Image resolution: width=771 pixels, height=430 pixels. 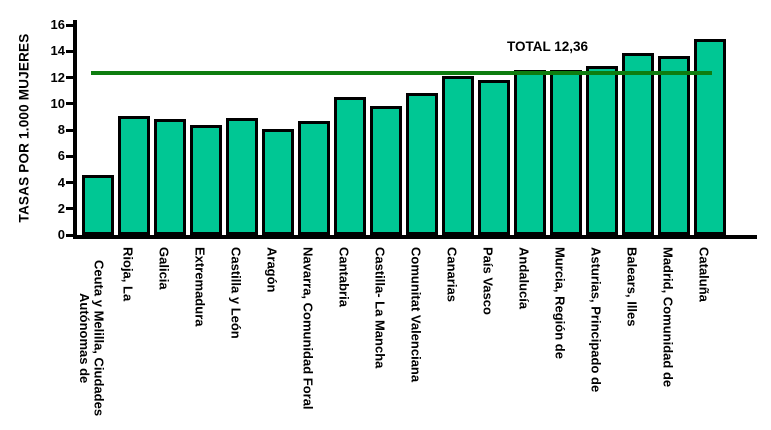 I want to click on category-label: Cataluña, so click(x=704, y=274).